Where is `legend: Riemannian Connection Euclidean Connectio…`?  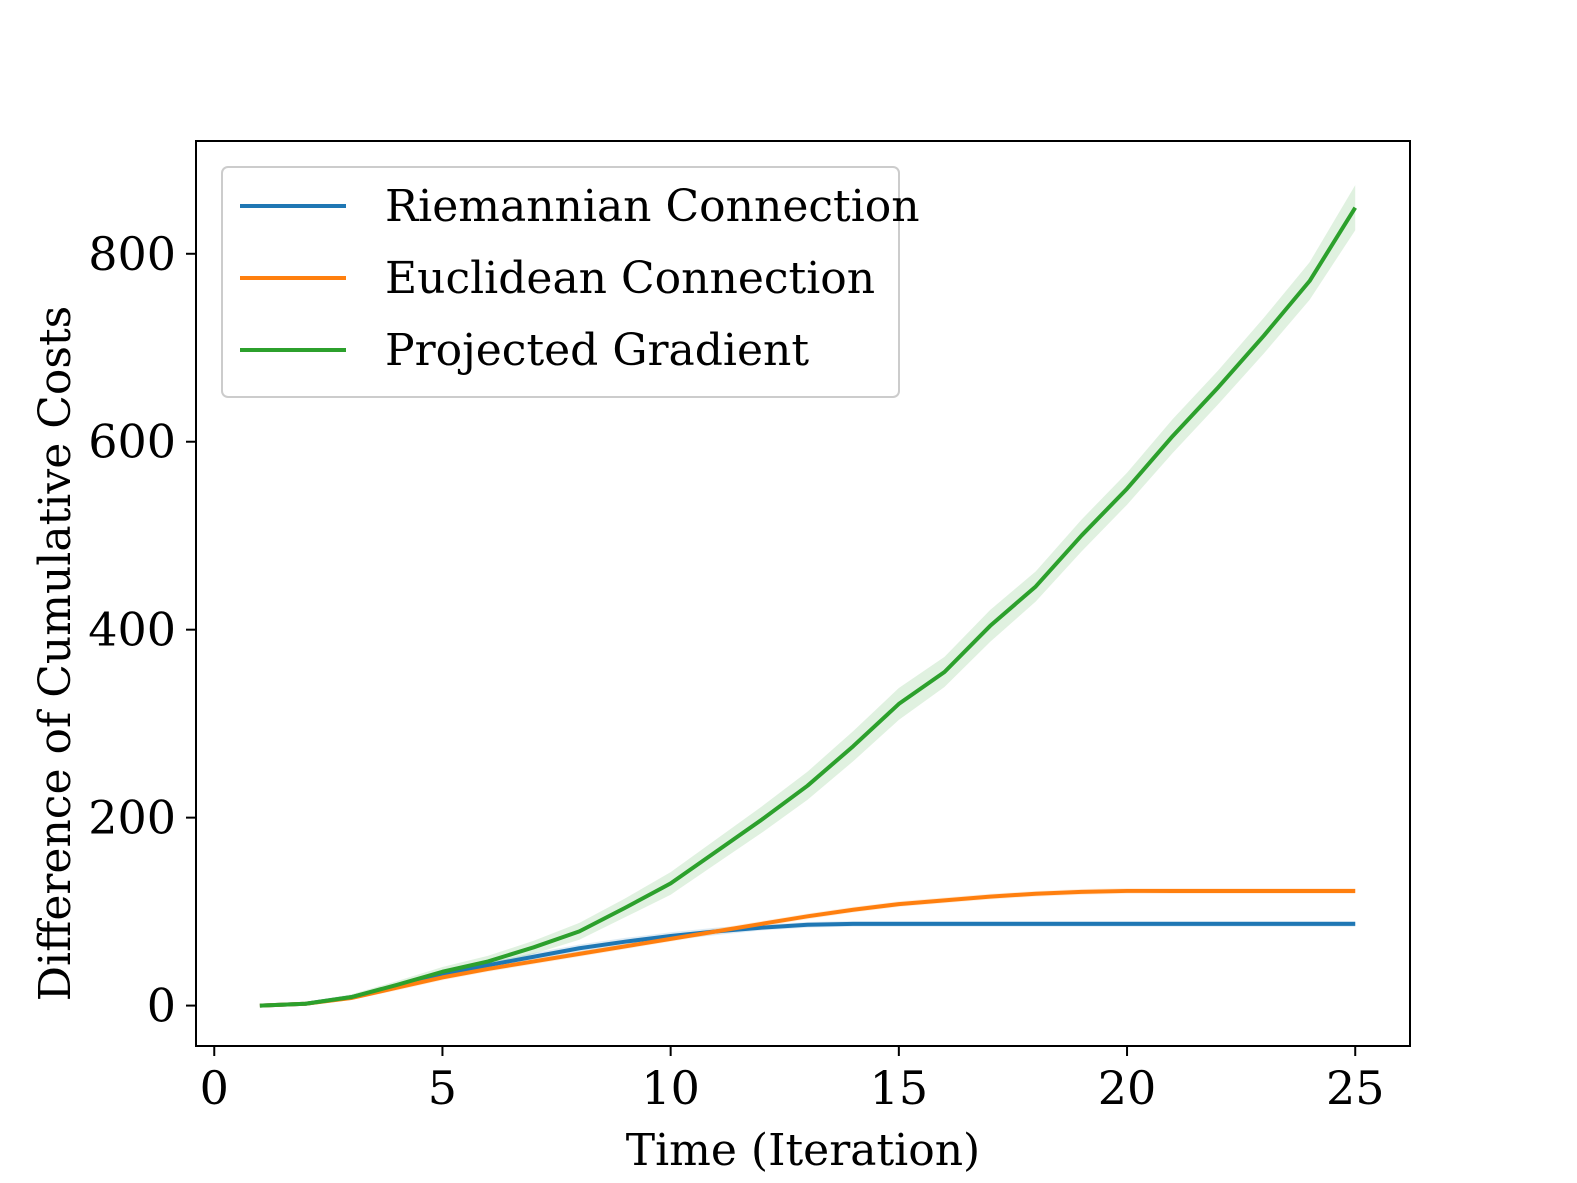 legend: Riemannian Connection Euclidean Connectio… is located at coordinates (570, 282).